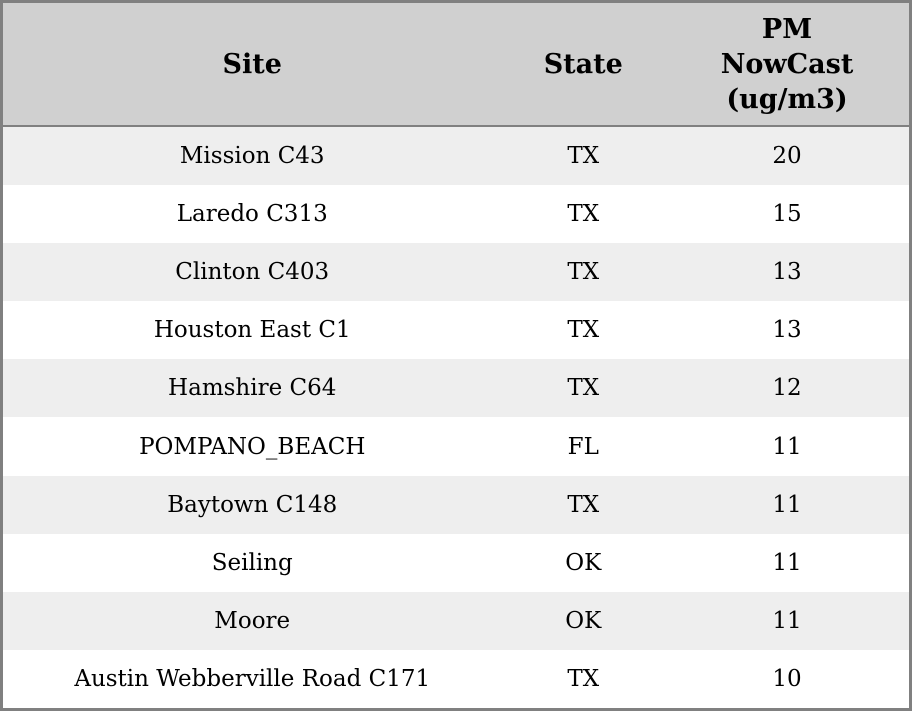 Image resolution: width=912 pixels, height=711 pixels. Describe the element at coordinates (252, 388) in the screenshot. I see `cell-site: Hamshire C64` at that location.